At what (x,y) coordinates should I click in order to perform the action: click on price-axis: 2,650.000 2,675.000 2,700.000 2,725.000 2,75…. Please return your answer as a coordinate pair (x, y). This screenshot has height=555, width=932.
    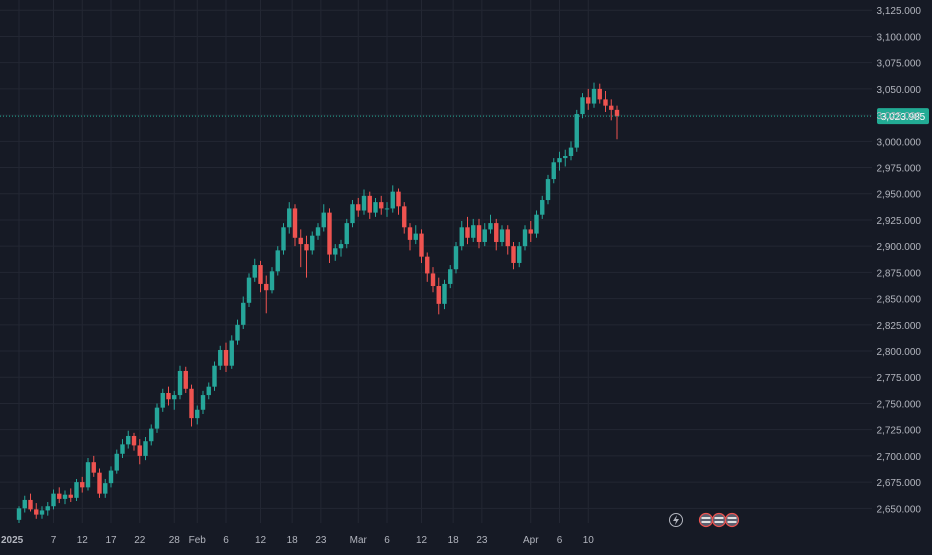
    Looking at the image, I should click on (899, 260).